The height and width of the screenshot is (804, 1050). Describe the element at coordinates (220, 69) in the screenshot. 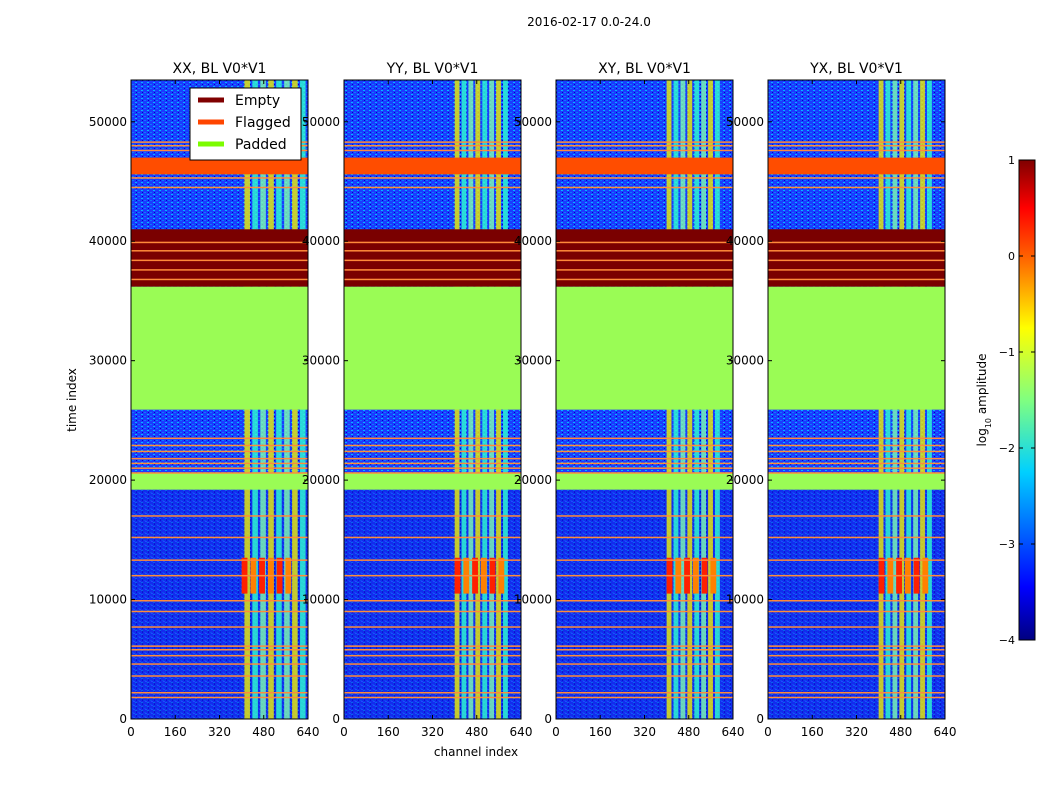

I see `panel-title: XX, BL V0*V1` at that location.